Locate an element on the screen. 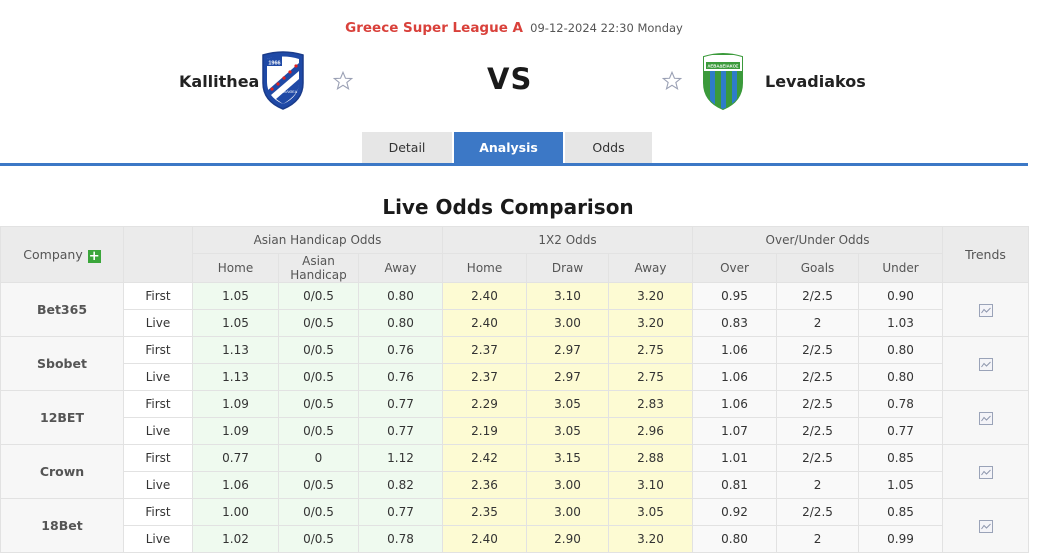 Image resolution: width=1038 pixels, height=560 pixels. vs-label: VS is located at coordinates (510, 79).